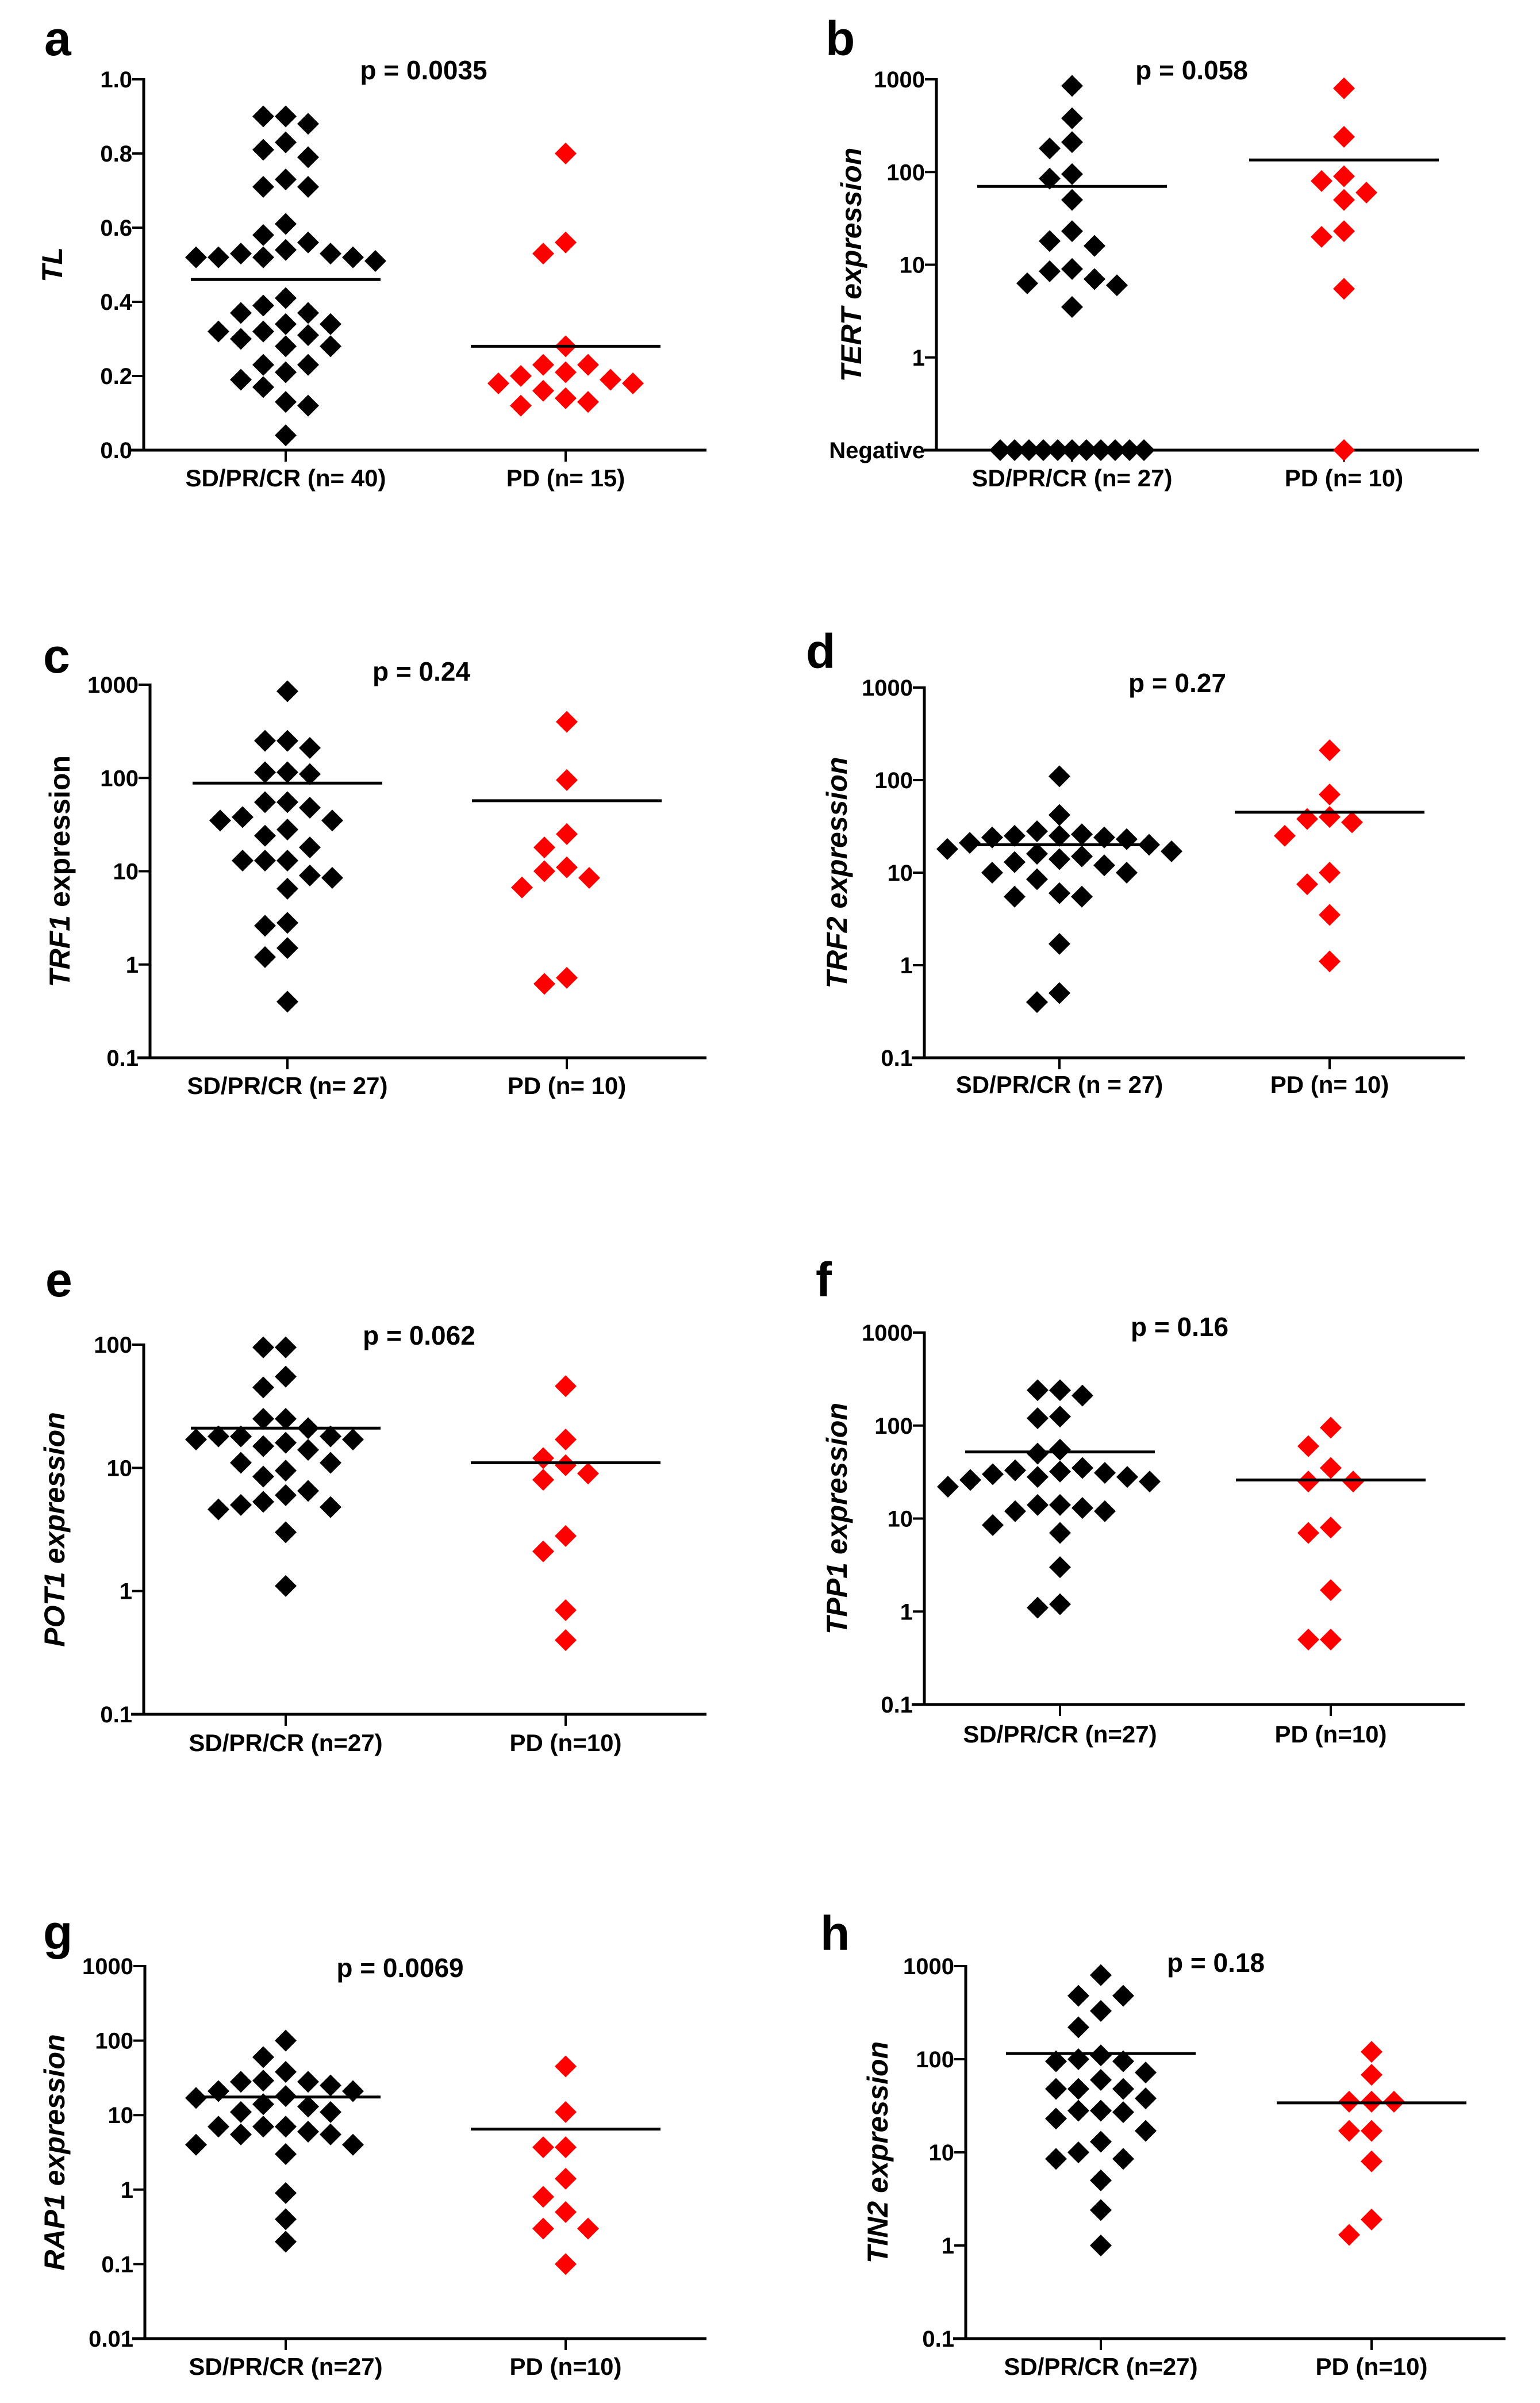 The height and width of the screenshot is (2403, 1540). What do you see at coordinates (837, 1518) in the screenshot?
I see `y-axis-label: TPP1 expression` at bounding box center [837, 1518].